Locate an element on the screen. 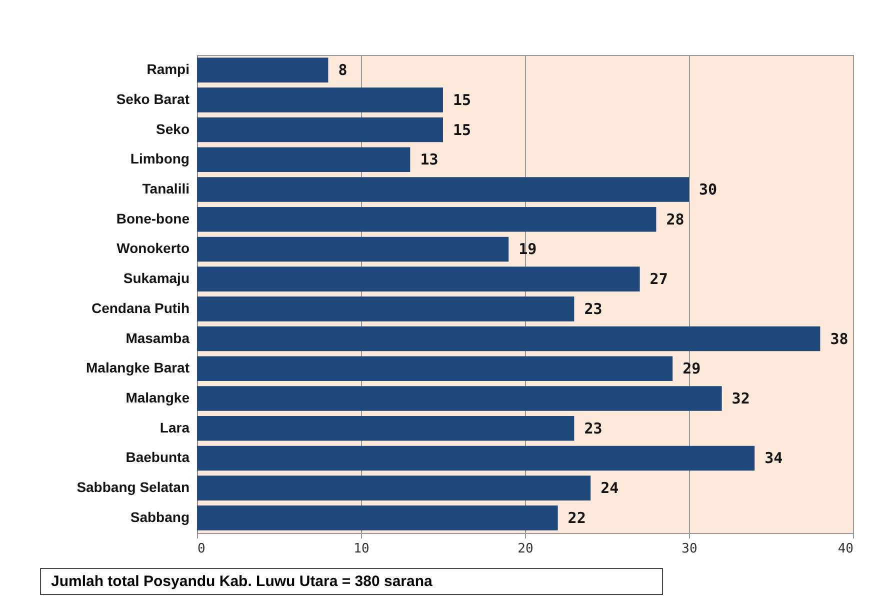  y-tick-label: Rampi is located at coordinates (168, 69).